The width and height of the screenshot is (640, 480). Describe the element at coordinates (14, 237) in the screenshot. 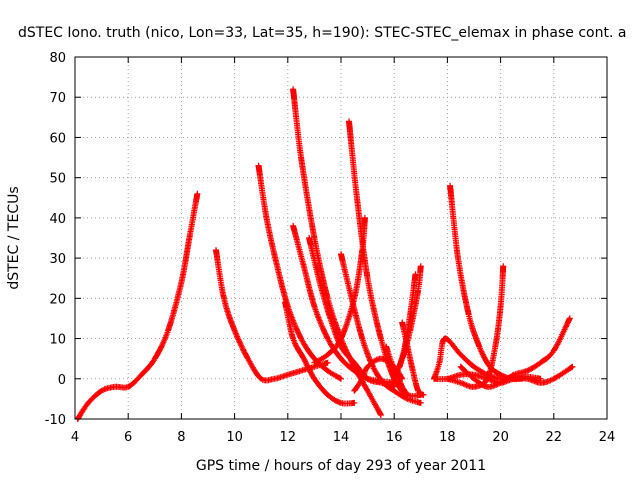

I see `y-axis-label: dSTEC / TECUs` at that location.